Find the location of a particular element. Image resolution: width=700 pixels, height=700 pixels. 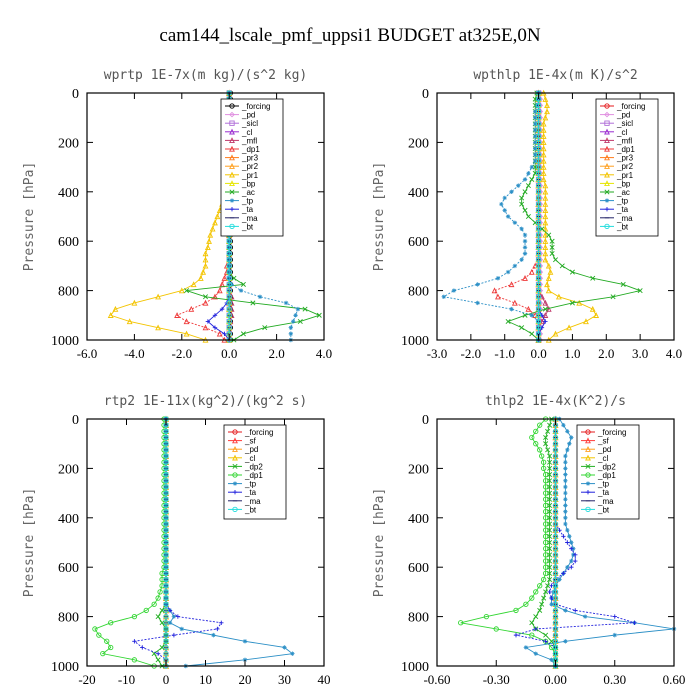

x-tick-label: 2.0 is located at coordinates (606, 353).